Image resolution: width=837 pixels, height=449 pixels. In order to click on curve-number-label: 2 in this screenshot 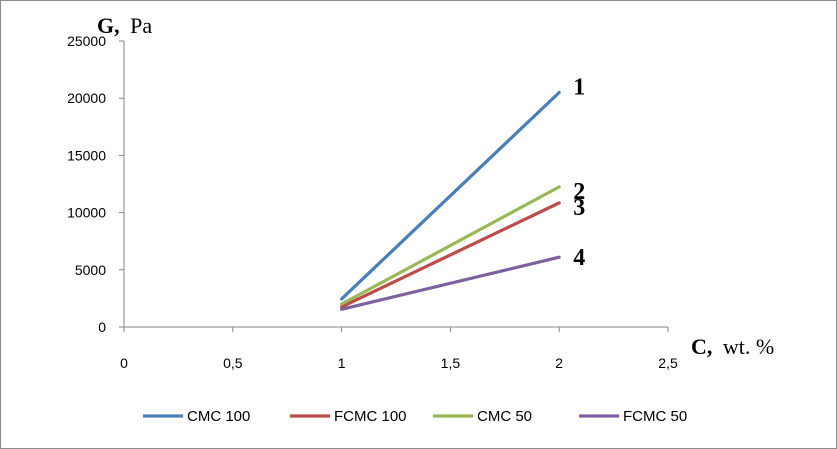, I will do `click(579, 192)`.